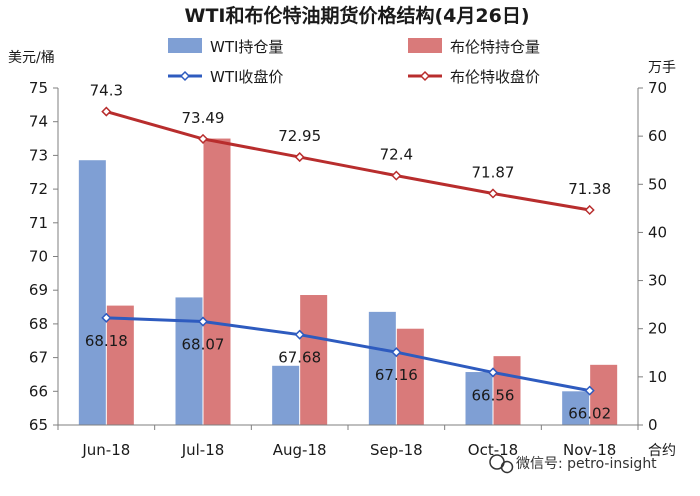  What do you see at coordinates (203, 118) in the screenshot?
I see `data-label: 73.49` at bounding box center [203, 118].